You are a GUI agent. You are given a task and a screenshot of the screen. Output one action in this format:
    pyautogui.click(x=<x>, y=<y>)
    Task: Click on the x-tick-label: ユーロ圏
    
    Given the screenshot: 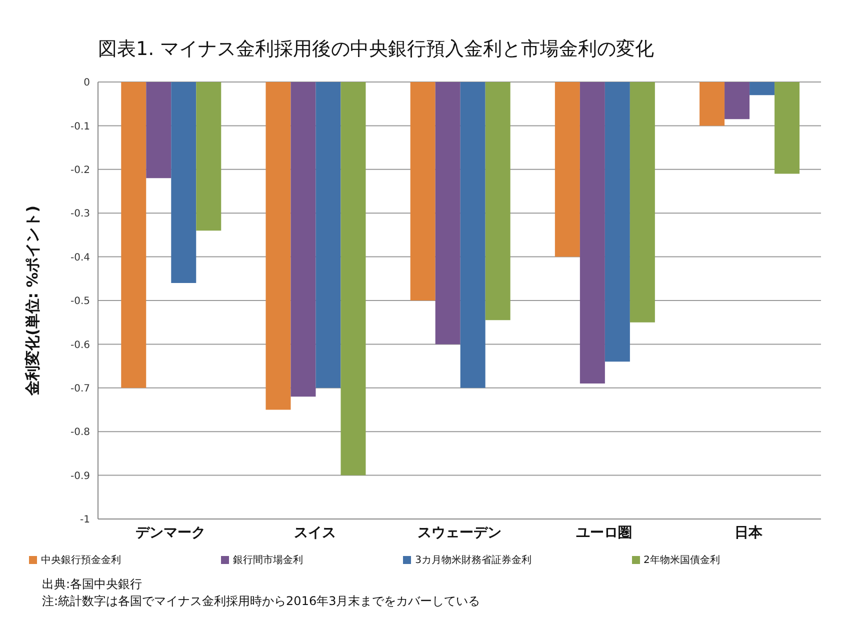 What is the action you would take?
    pyautogui.click(x=604, y=532)
    